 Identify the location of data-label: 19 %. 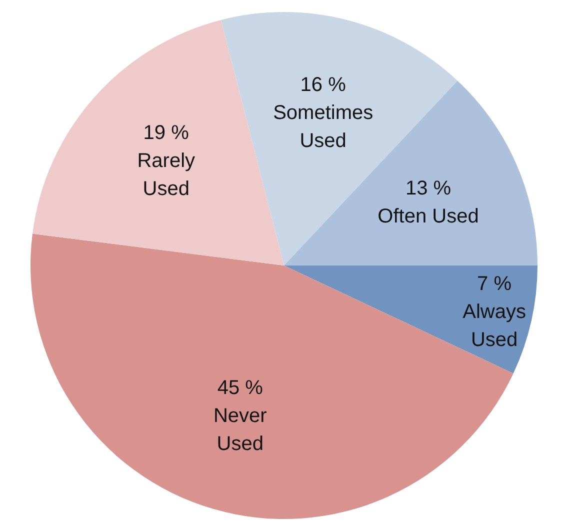
(166, 133).